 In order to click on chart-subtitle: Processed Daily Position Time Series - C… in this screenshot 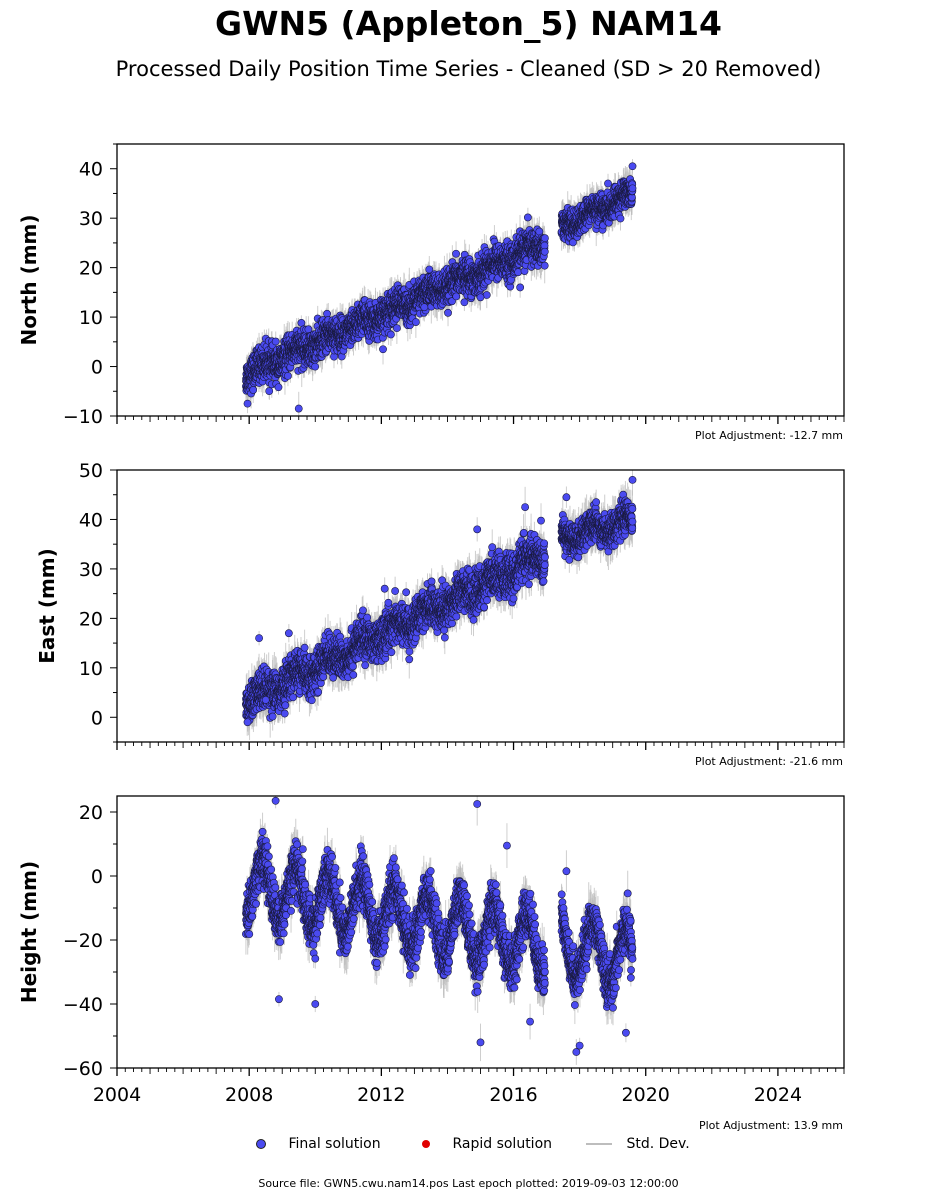, I will do `click(468, 69)`.